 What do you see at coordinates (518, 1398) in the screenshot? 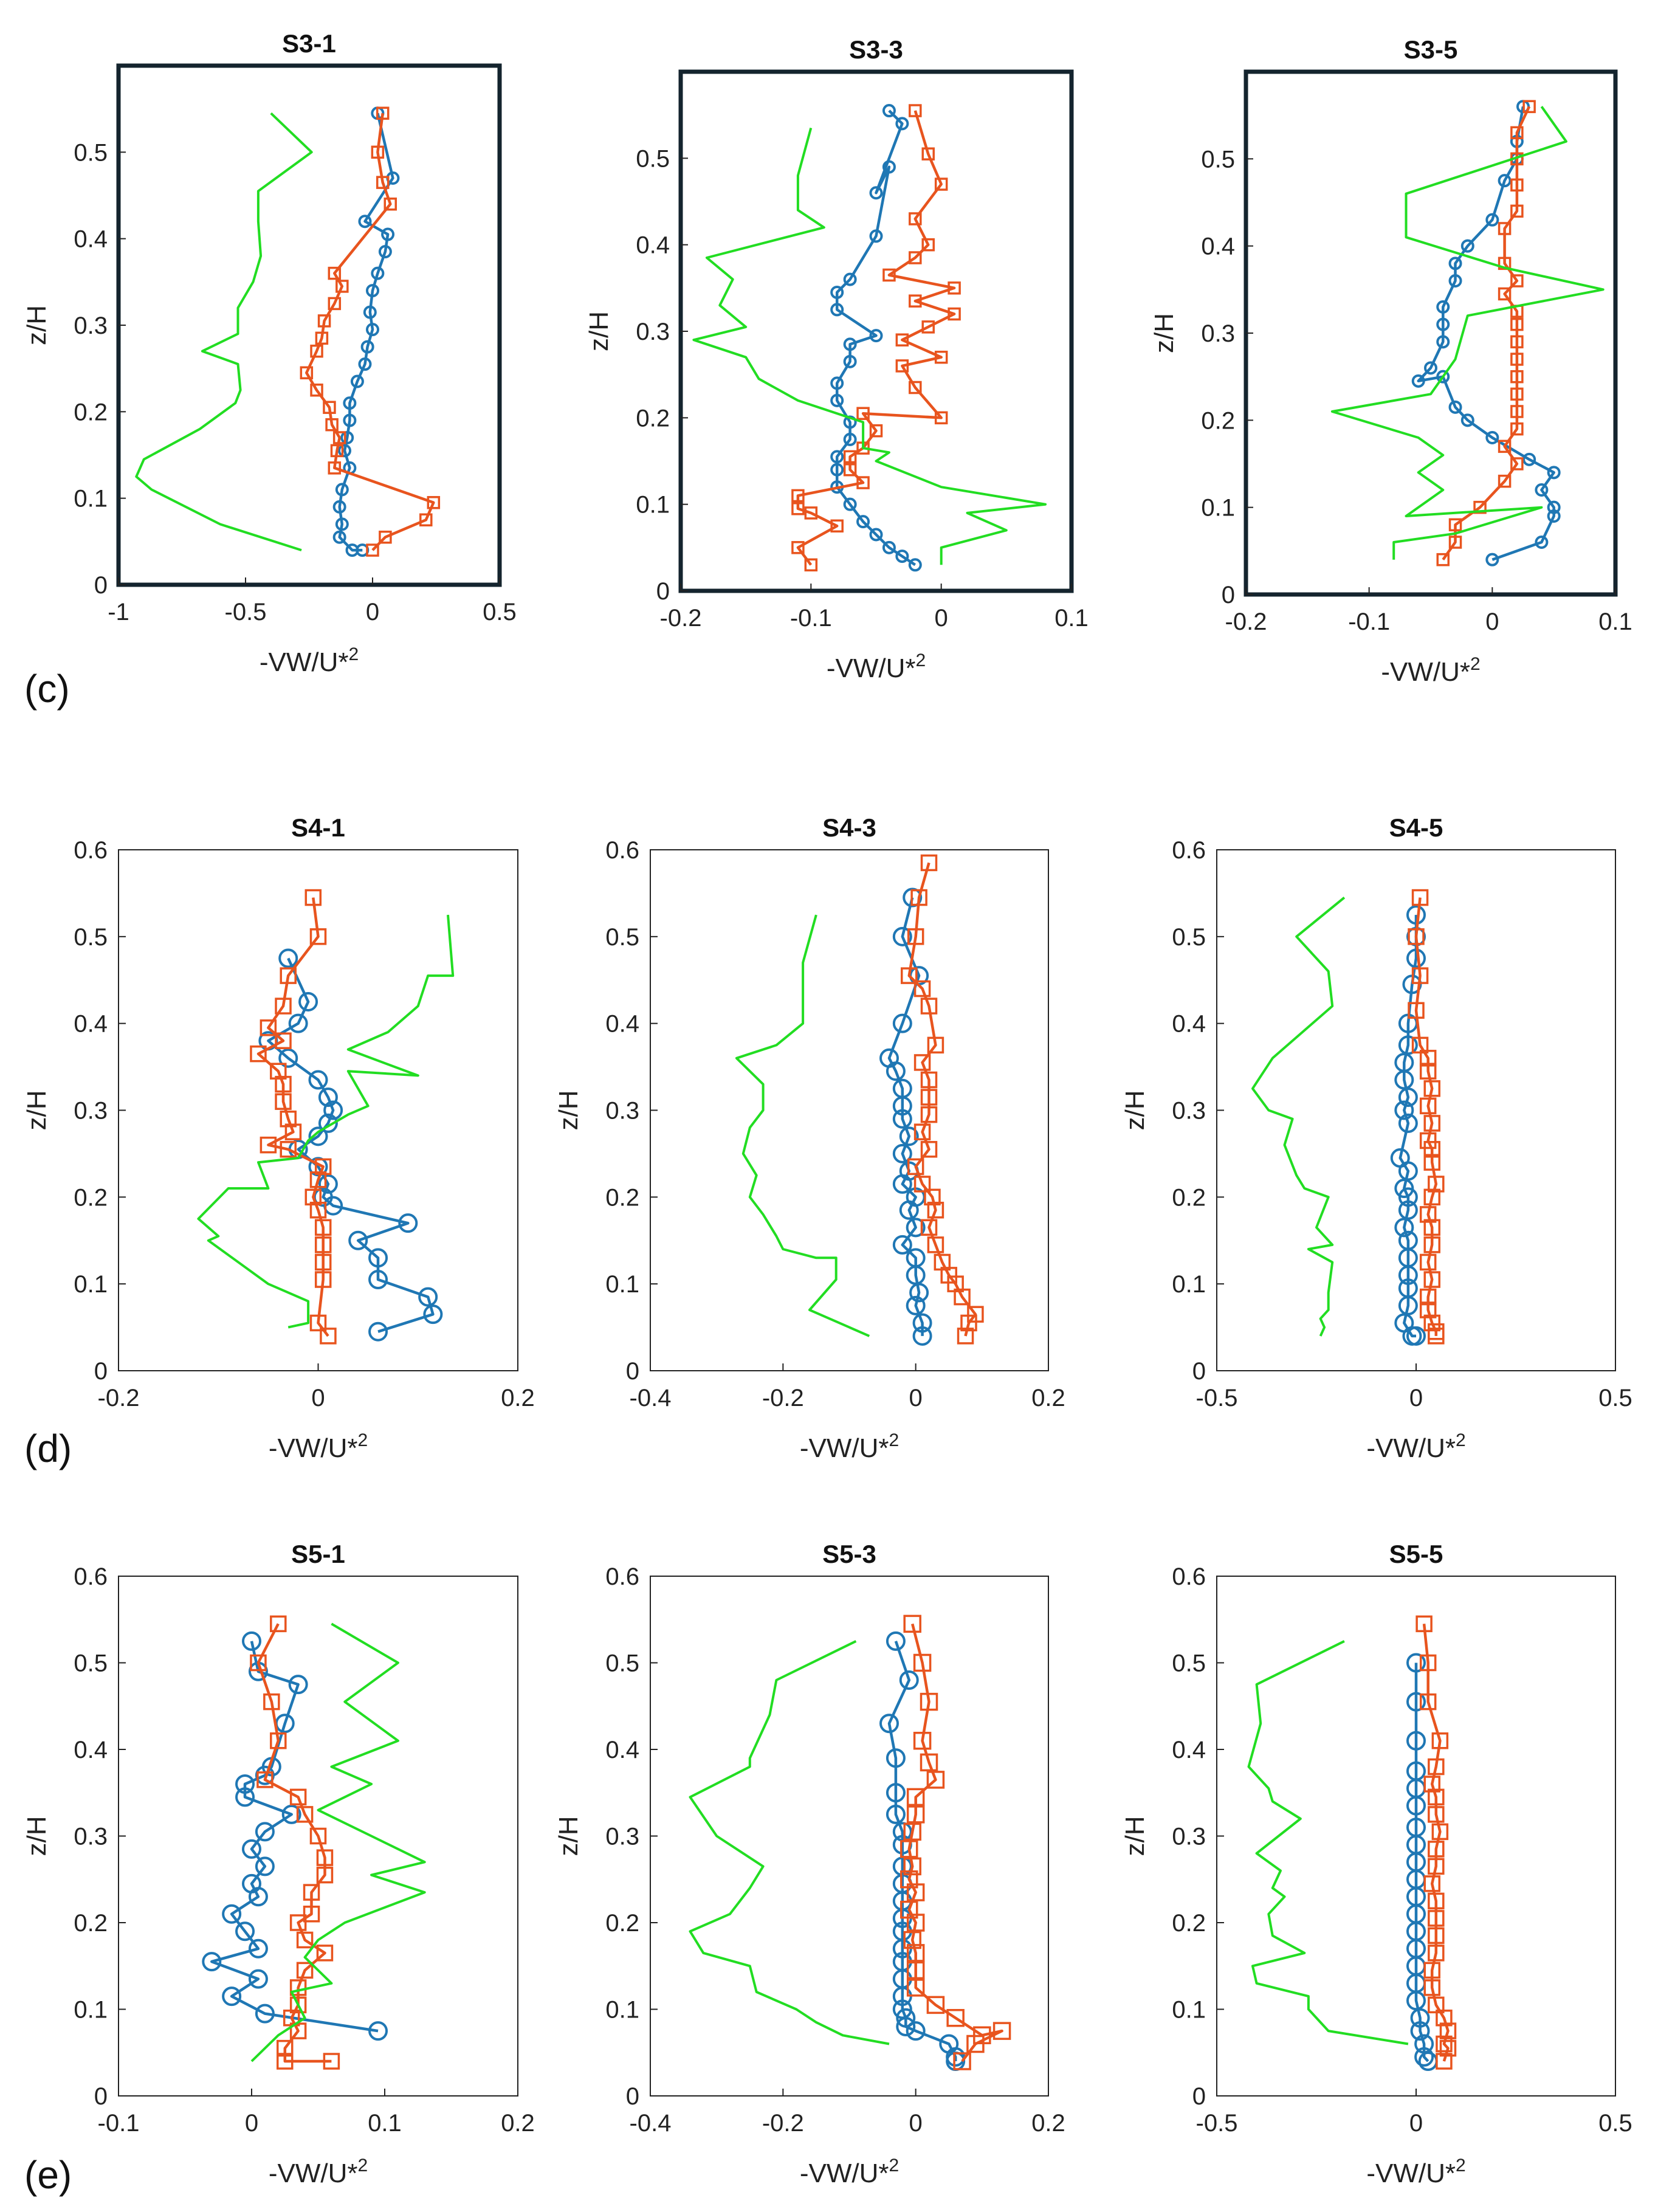
I see `x-tick-label: 0.2` at bounding box center [518, 1398].